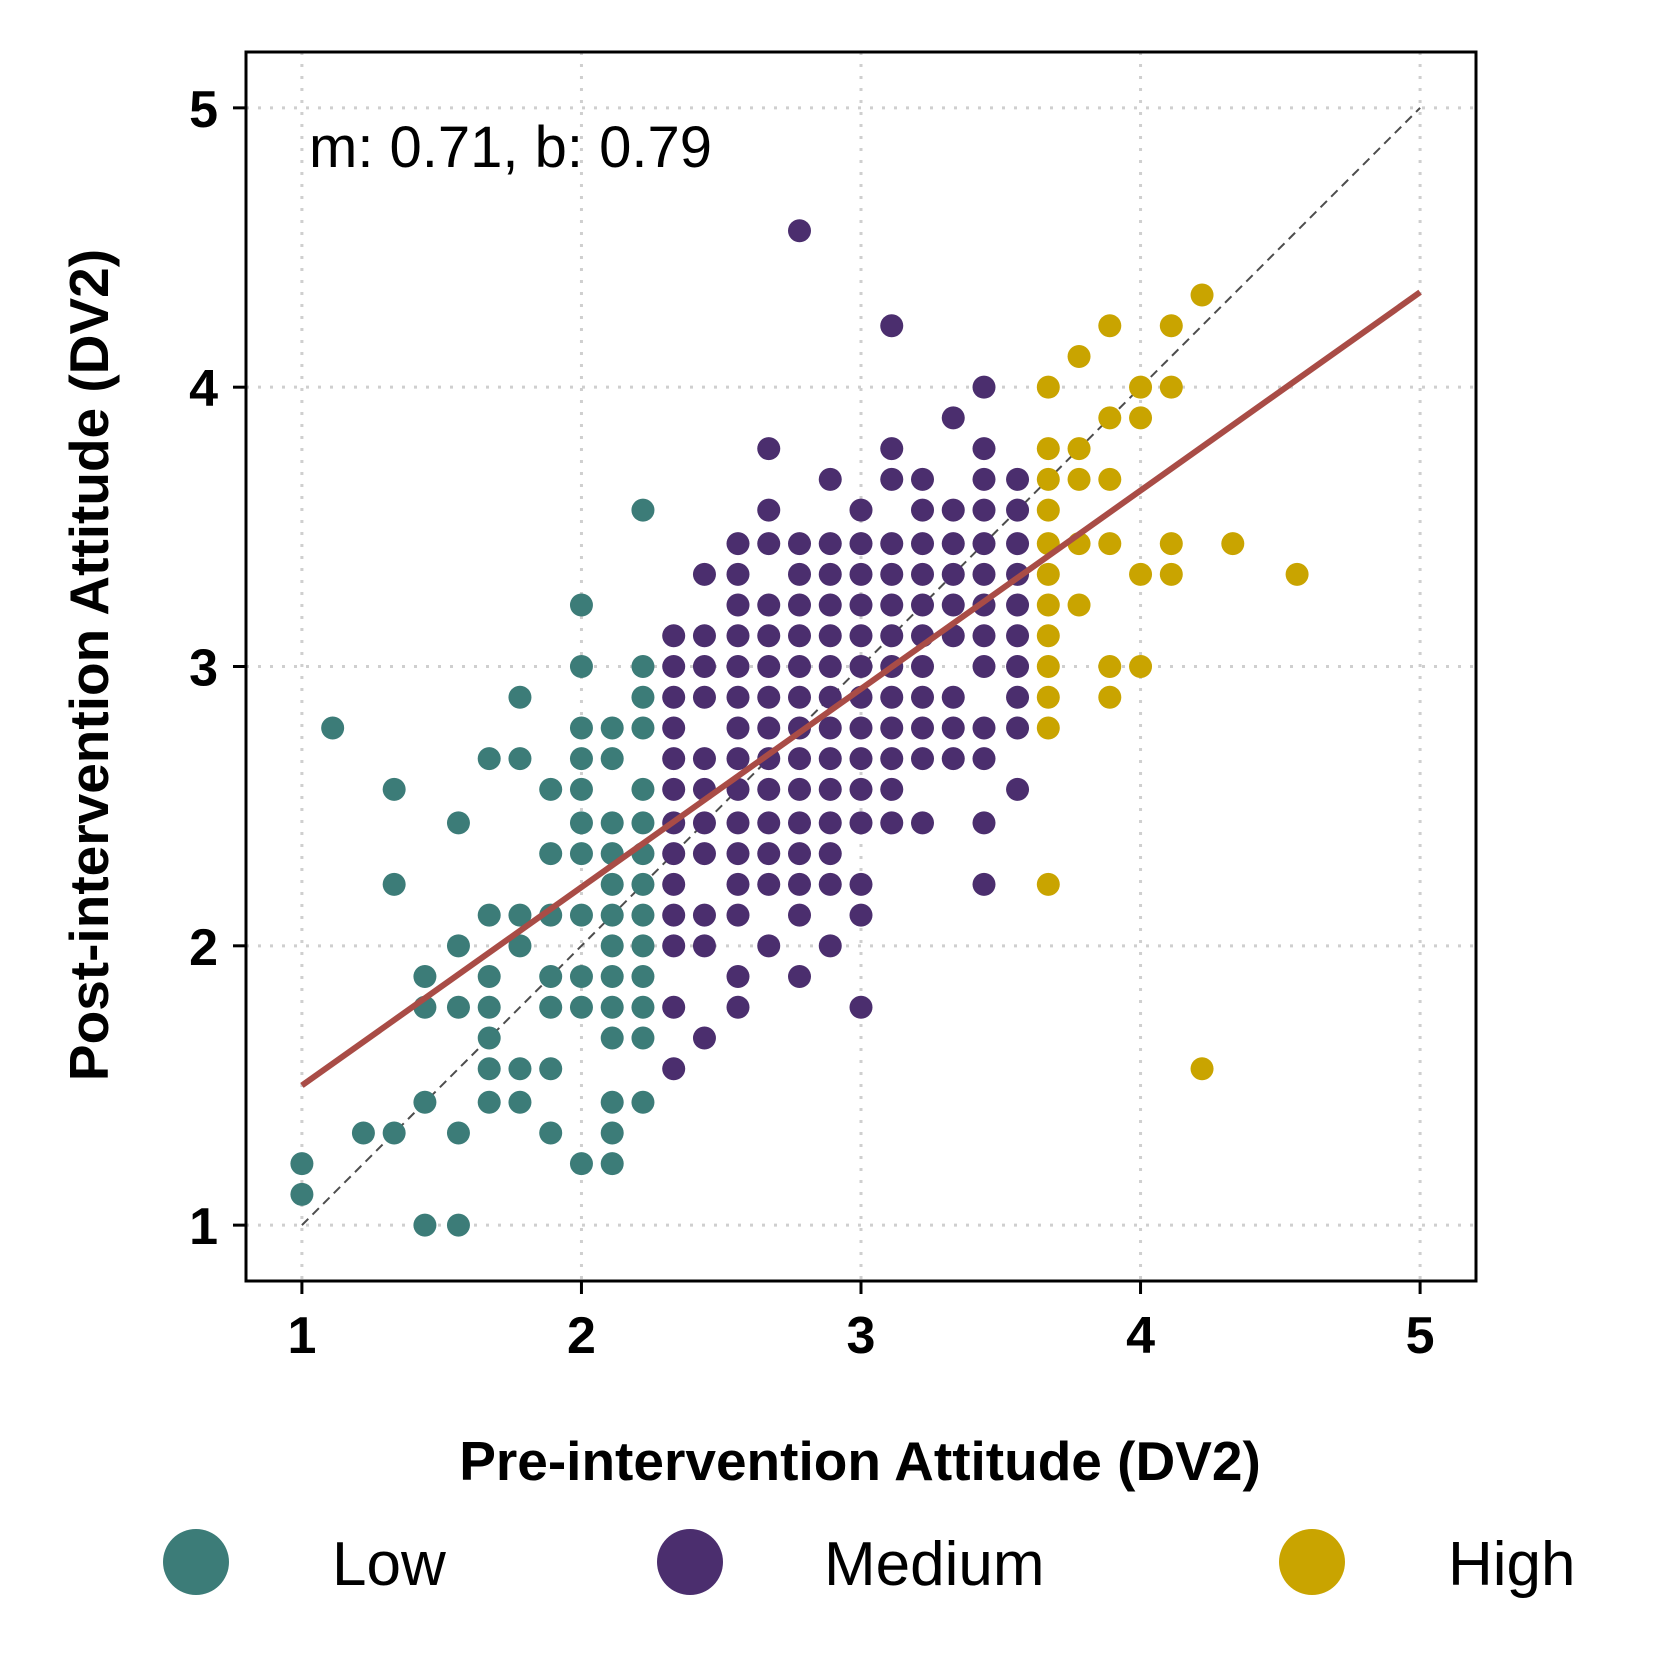 Image resolution: width=1661 pixels, height=1664 pixels. Describe the element at coordinates (690, 1562) in the screenshot. I see `legend-marker-medium` at that location.